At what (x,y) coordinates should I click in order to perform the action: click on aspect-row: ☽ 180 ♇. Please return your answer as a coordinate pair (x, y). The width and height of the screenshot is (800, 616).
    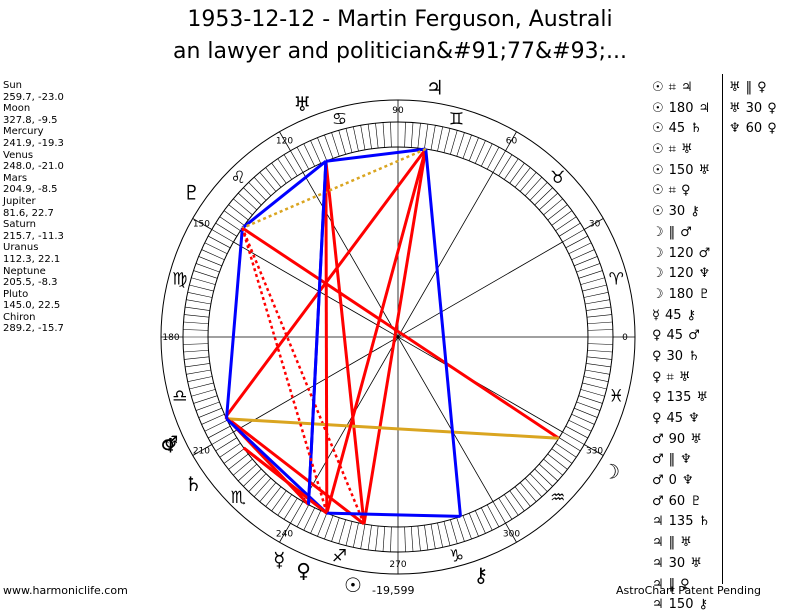
    Looking at the image, I should click on (683, 295).